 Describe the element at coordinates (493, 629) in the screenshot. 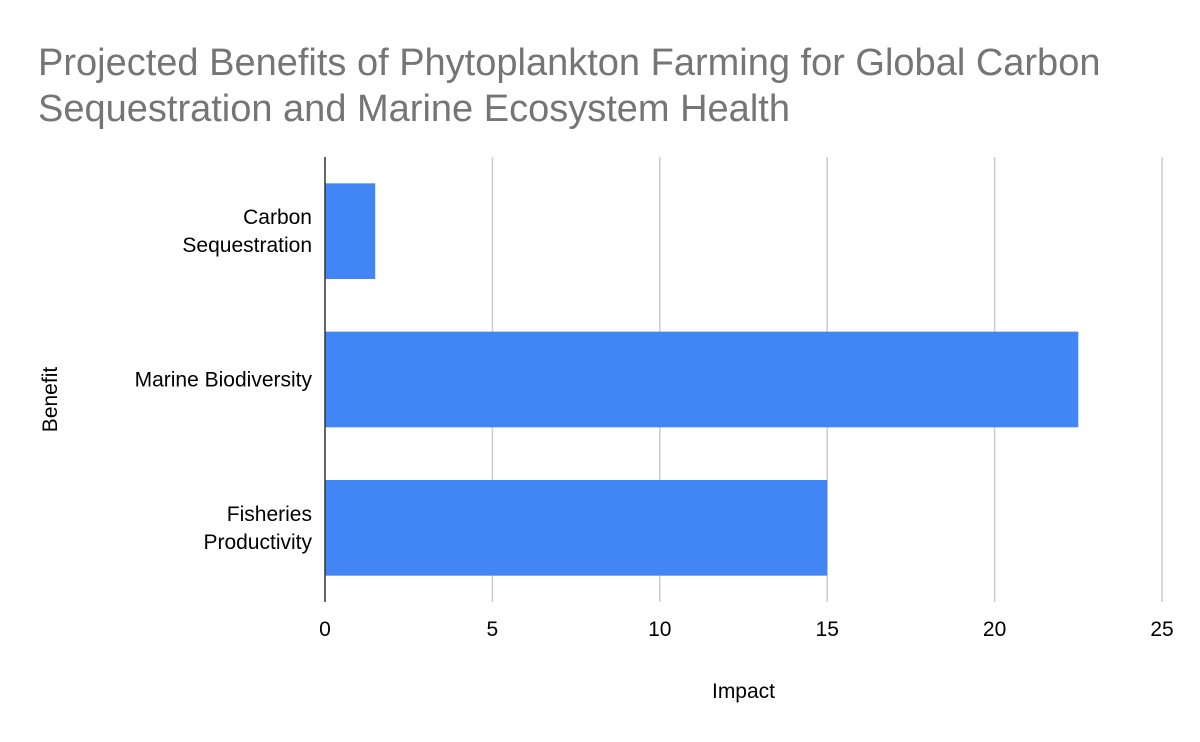

I see `x-tick-label-1: 5` at that location.